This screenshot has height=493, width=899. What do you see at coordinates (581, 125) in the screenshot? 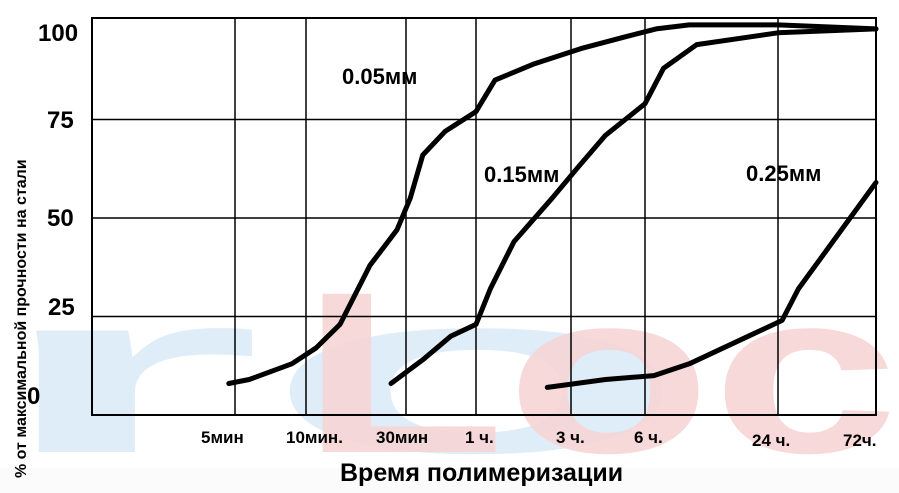
I see `series-labels: 0.05мм 0.15мм 0.25мм` at bounding box center [581, 125].